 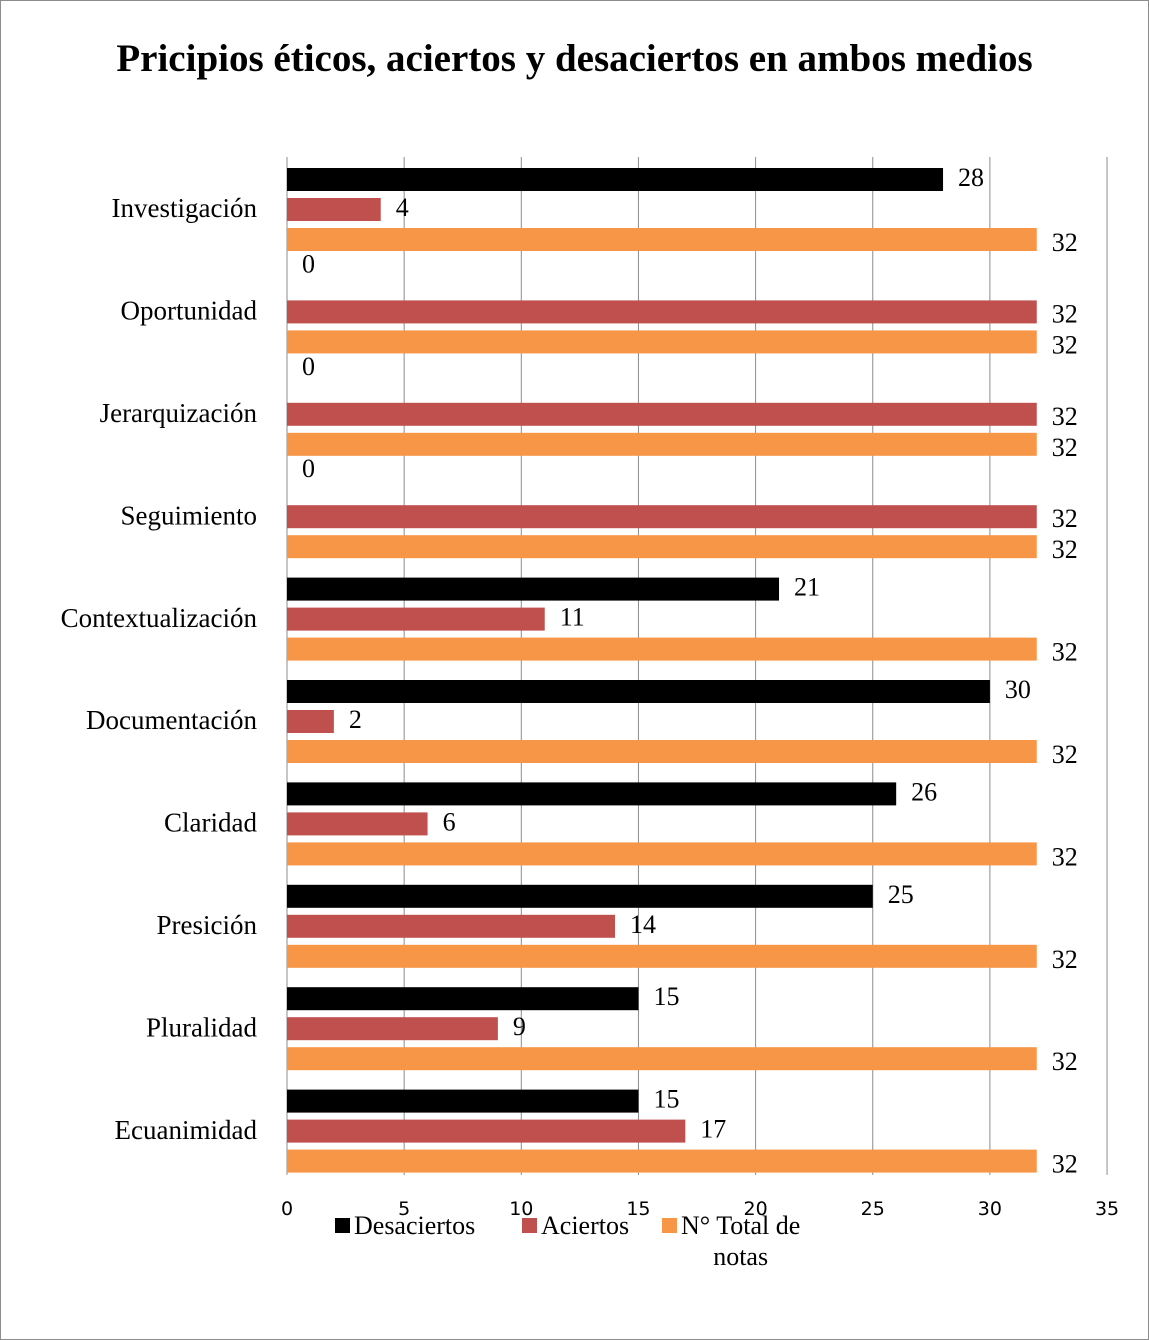 What do you see at coordinates (662, 751) in the screenshot?
I see `bar-documentacion-n-total-de-notas` at bounding box center [662, 751].